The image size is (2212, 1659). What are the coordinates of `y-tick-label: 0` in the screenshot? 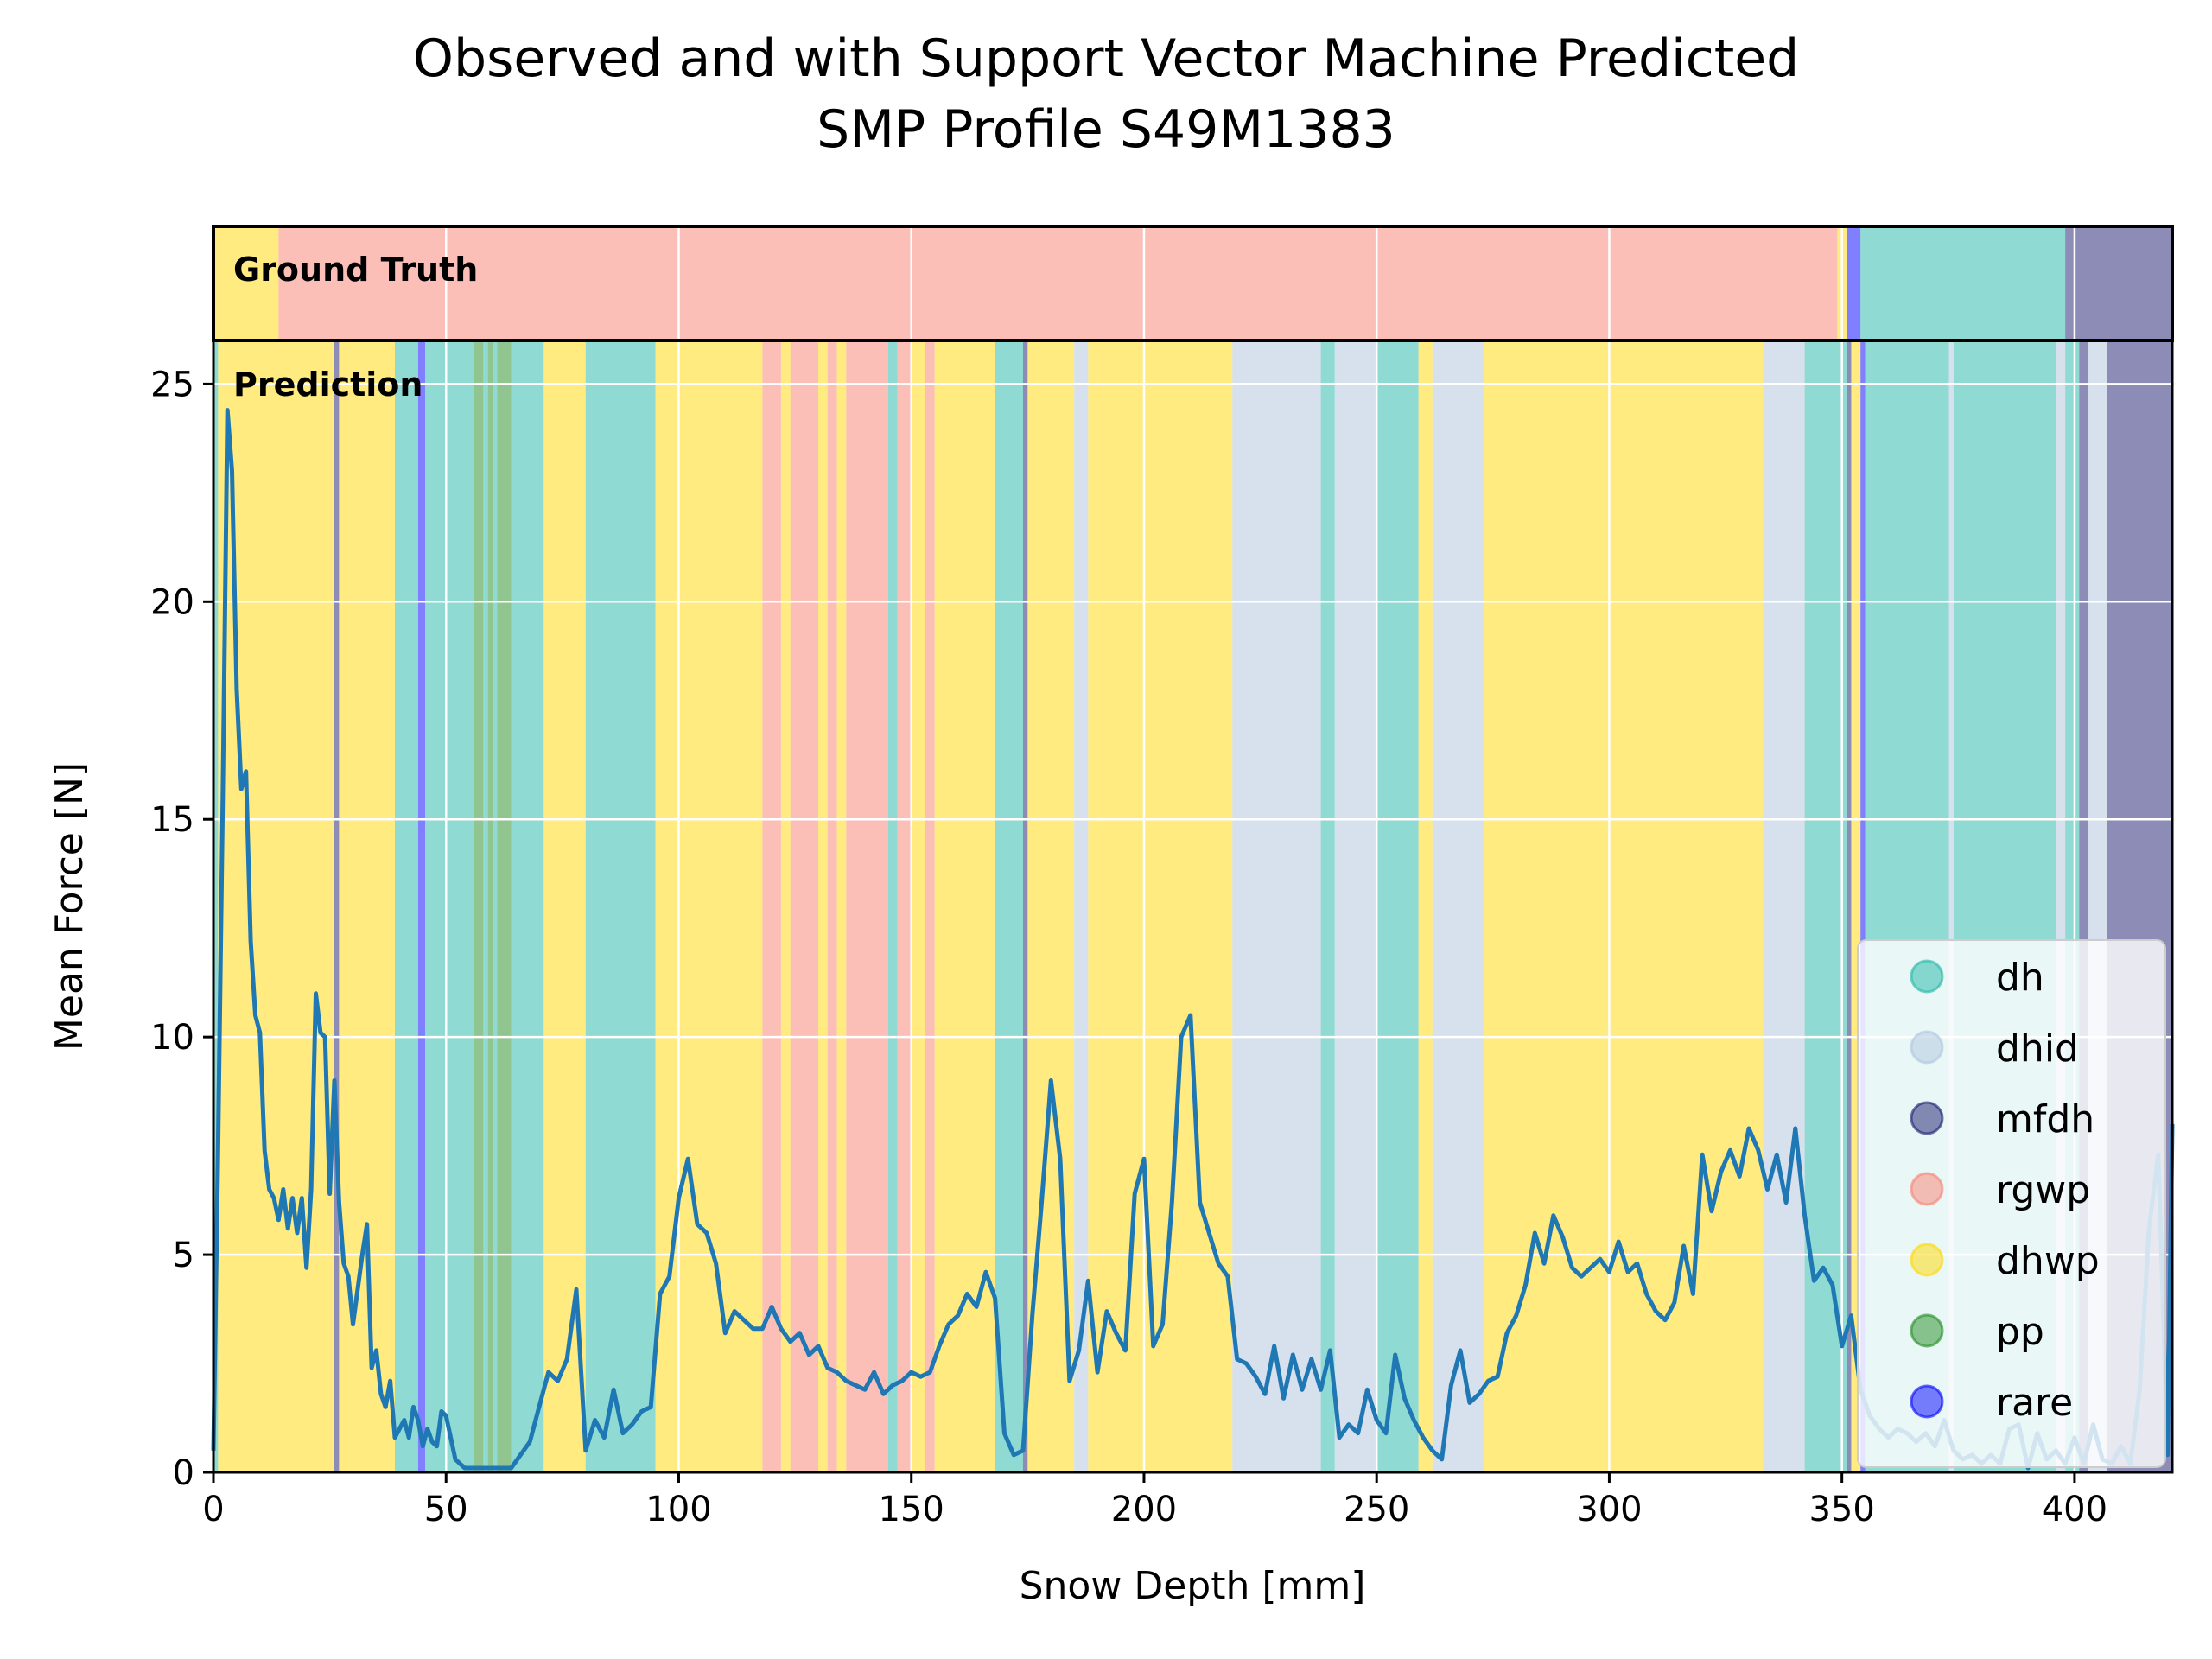 It's located at (183, 1473).